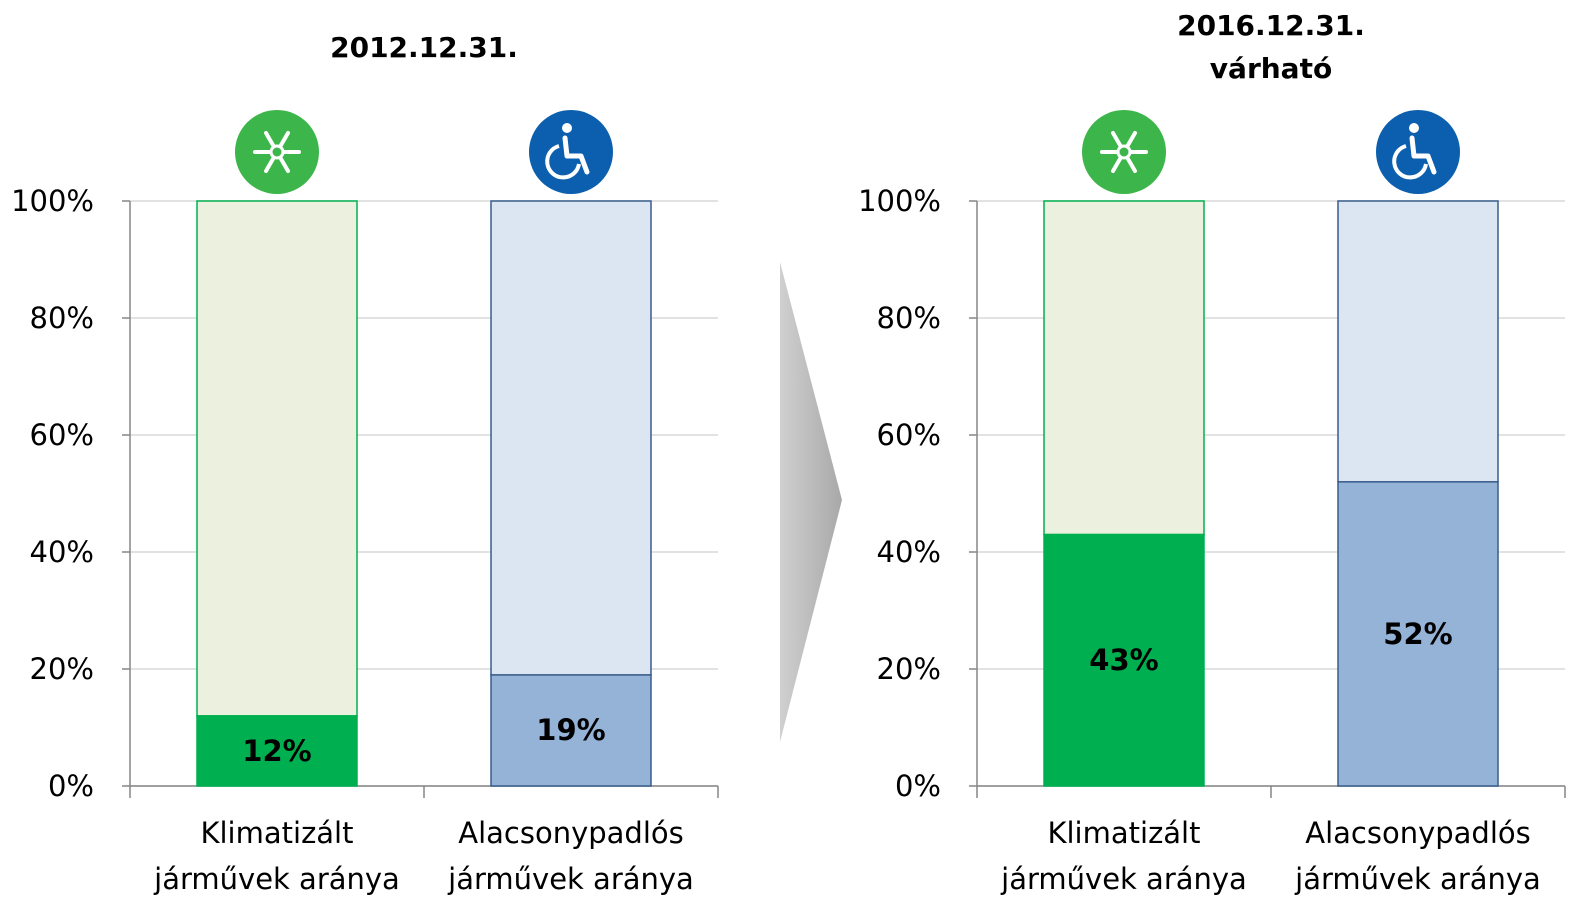 The height and width of the screenshot is (900, 1573). I want to click on value-label: 52%, so click(1418, 633).